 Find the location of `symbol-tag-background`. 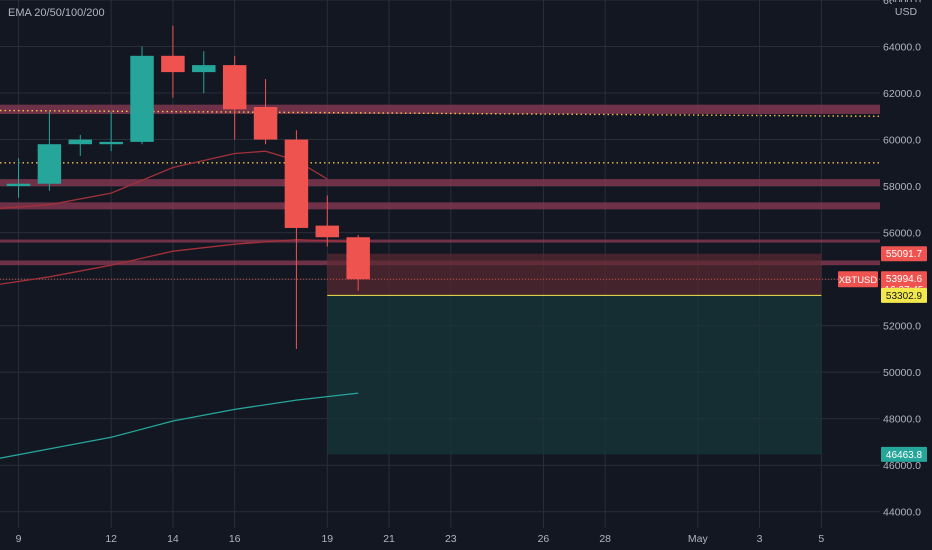

symbol-tag-background is located at coordinates (858, 279).